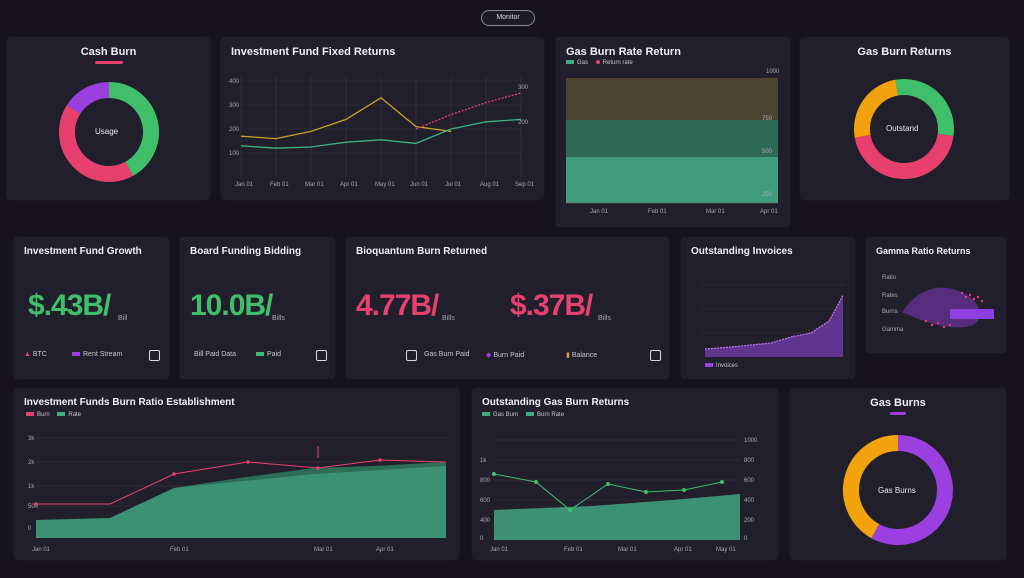 The image size is (1024, 578). What do you see at coordinates (623, 52) in the screenshot?
I see `gas-burn-rate-title: Gas Burn Rate Return` at bounding box center [623, 52].